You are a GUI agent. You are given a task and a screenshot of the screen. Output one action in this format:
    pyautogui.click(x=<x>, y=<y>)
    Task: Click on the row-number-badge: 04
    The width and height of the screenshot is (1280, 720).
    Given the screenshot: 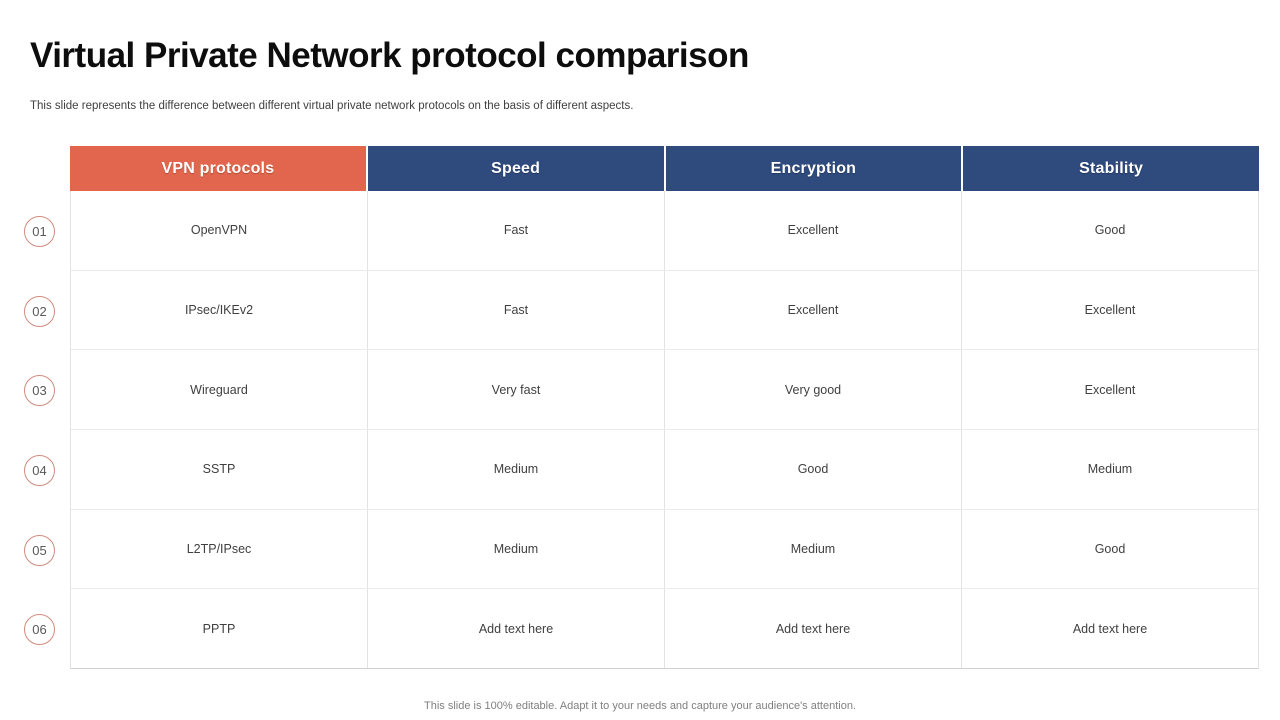 What is the action you would take?
    pyautogui.click(x=39, y=470)
    